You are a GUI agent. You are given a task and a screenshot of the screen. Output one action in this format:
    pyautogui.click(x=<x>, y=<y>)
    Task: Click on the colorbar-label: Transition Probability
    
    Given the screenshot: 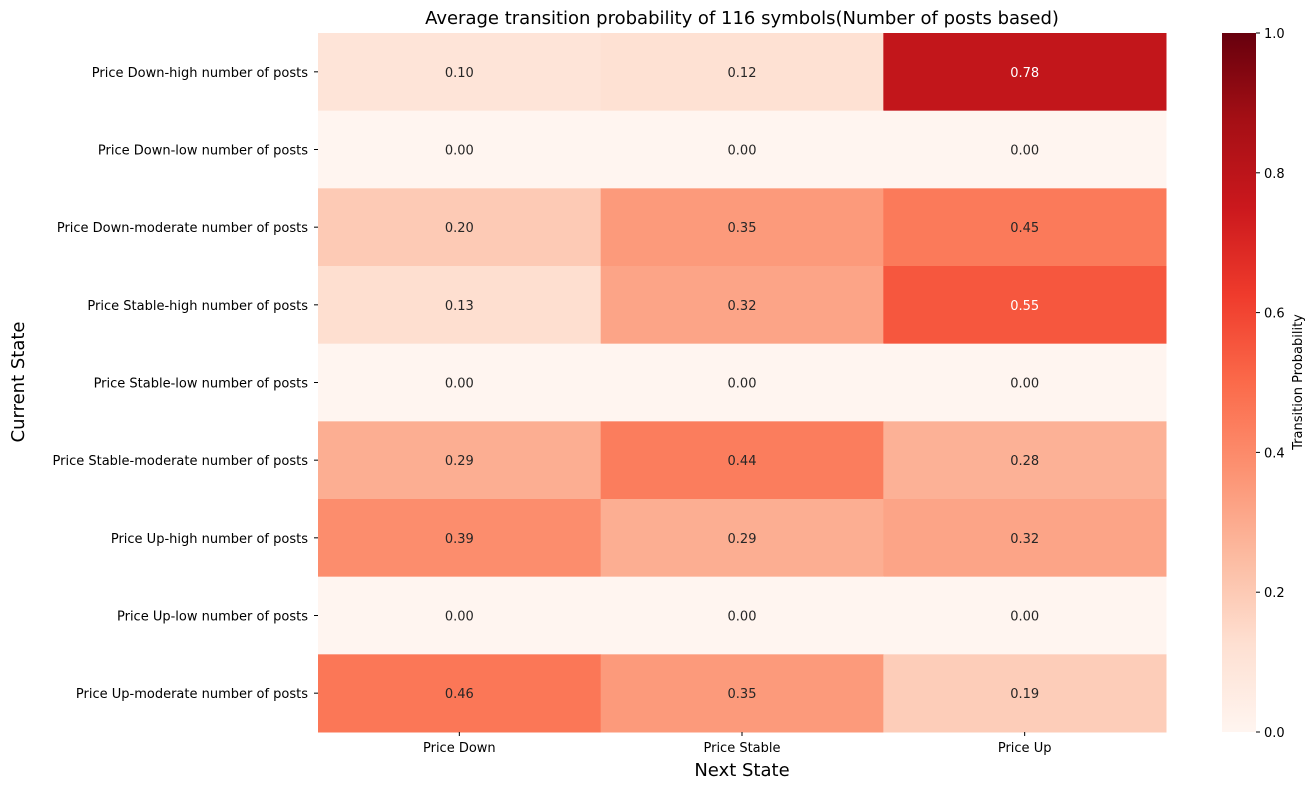 What is the action you would take?
    pyautogui.click(x=1298, y=382)
    